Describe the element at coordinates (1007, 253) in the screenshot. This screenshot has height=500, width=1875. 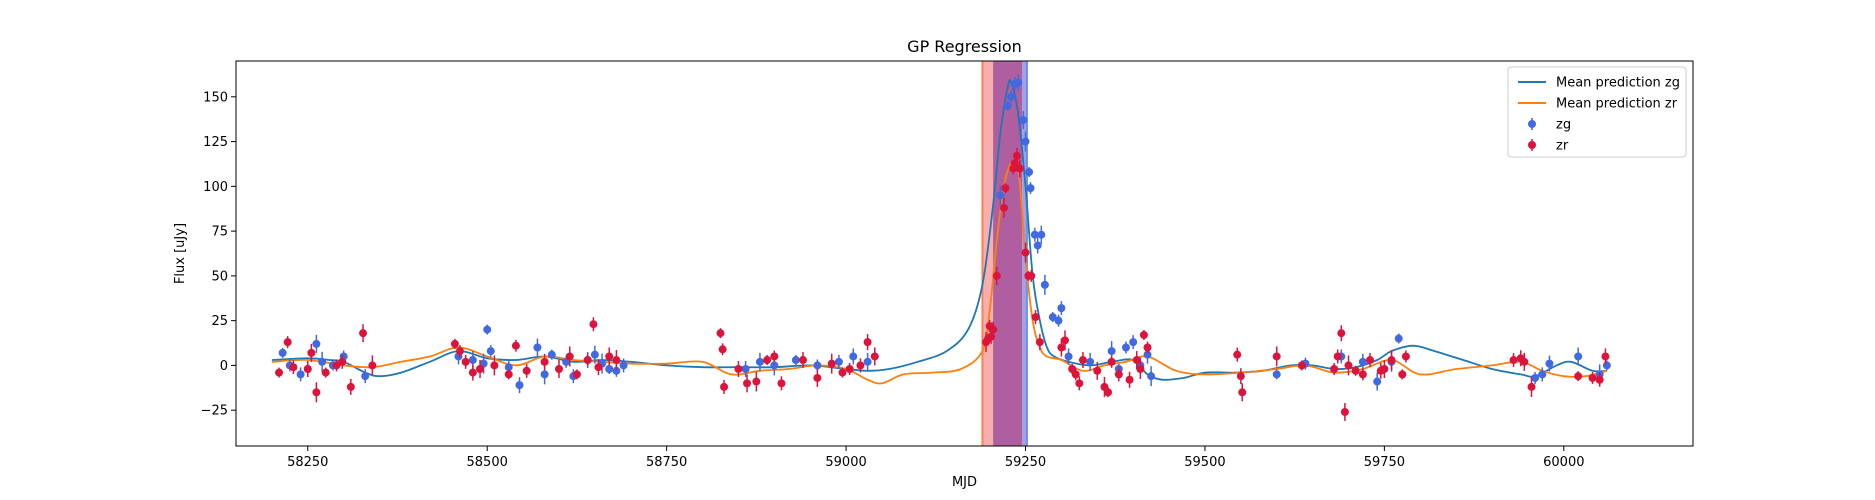
I see `shaded-region-overlap` at that location.